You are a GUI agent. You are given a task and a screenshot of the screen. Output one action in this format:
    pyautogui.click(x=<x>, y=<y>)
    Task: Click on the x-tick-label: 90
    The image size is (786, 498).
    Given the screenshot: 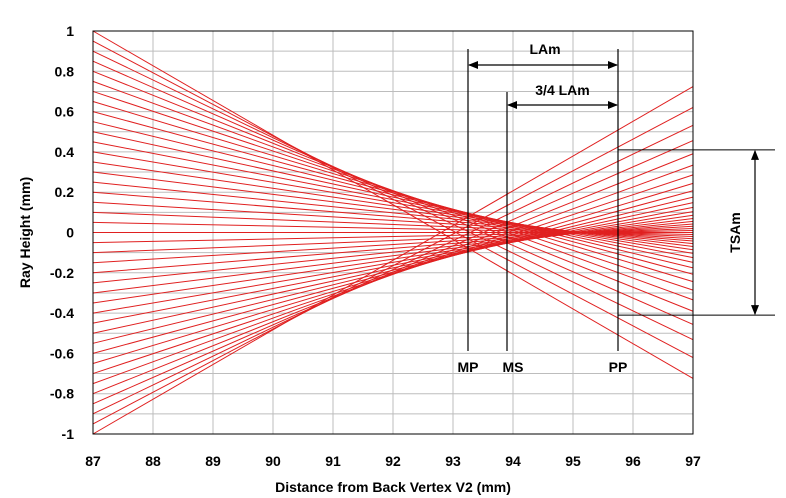 What is the action you would take?
    pyautogui.click(x=273, y=461)
    